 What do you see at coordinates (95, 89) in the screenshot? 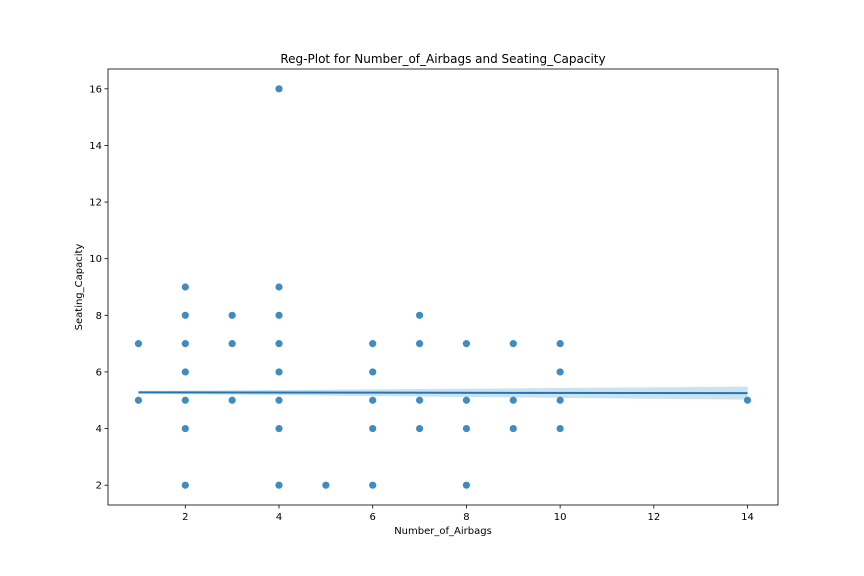
I see `y-tick-label: 16` at bounding box center [95, 89].